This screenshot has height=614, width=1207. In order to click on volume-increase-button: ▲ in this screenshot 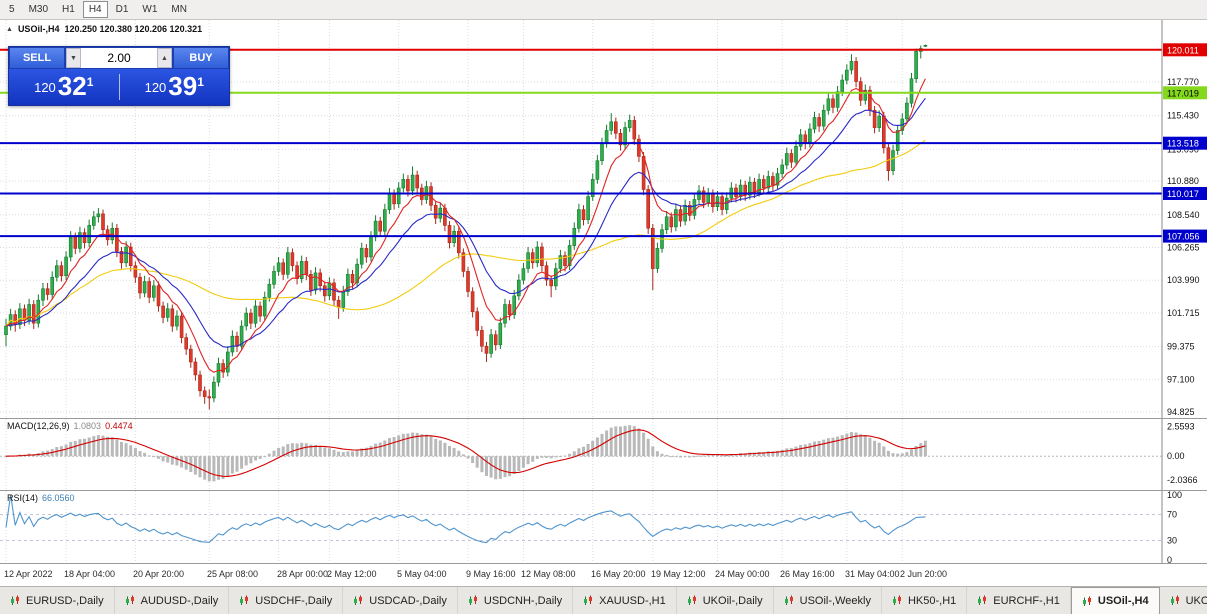, I will do `click(164, 58)`.